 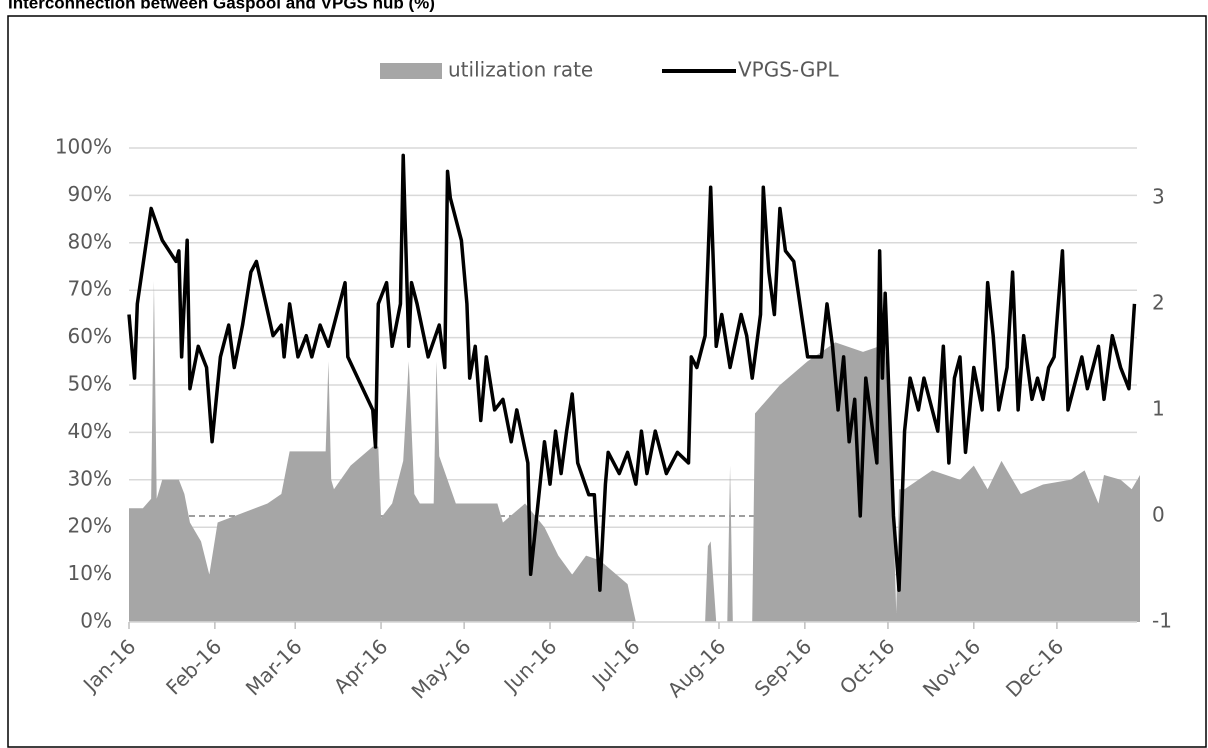 What do you see at coordinates (83, 147) in the screenshot?
I see `y-tick-label: 100%` at bounding box center [83, 147].